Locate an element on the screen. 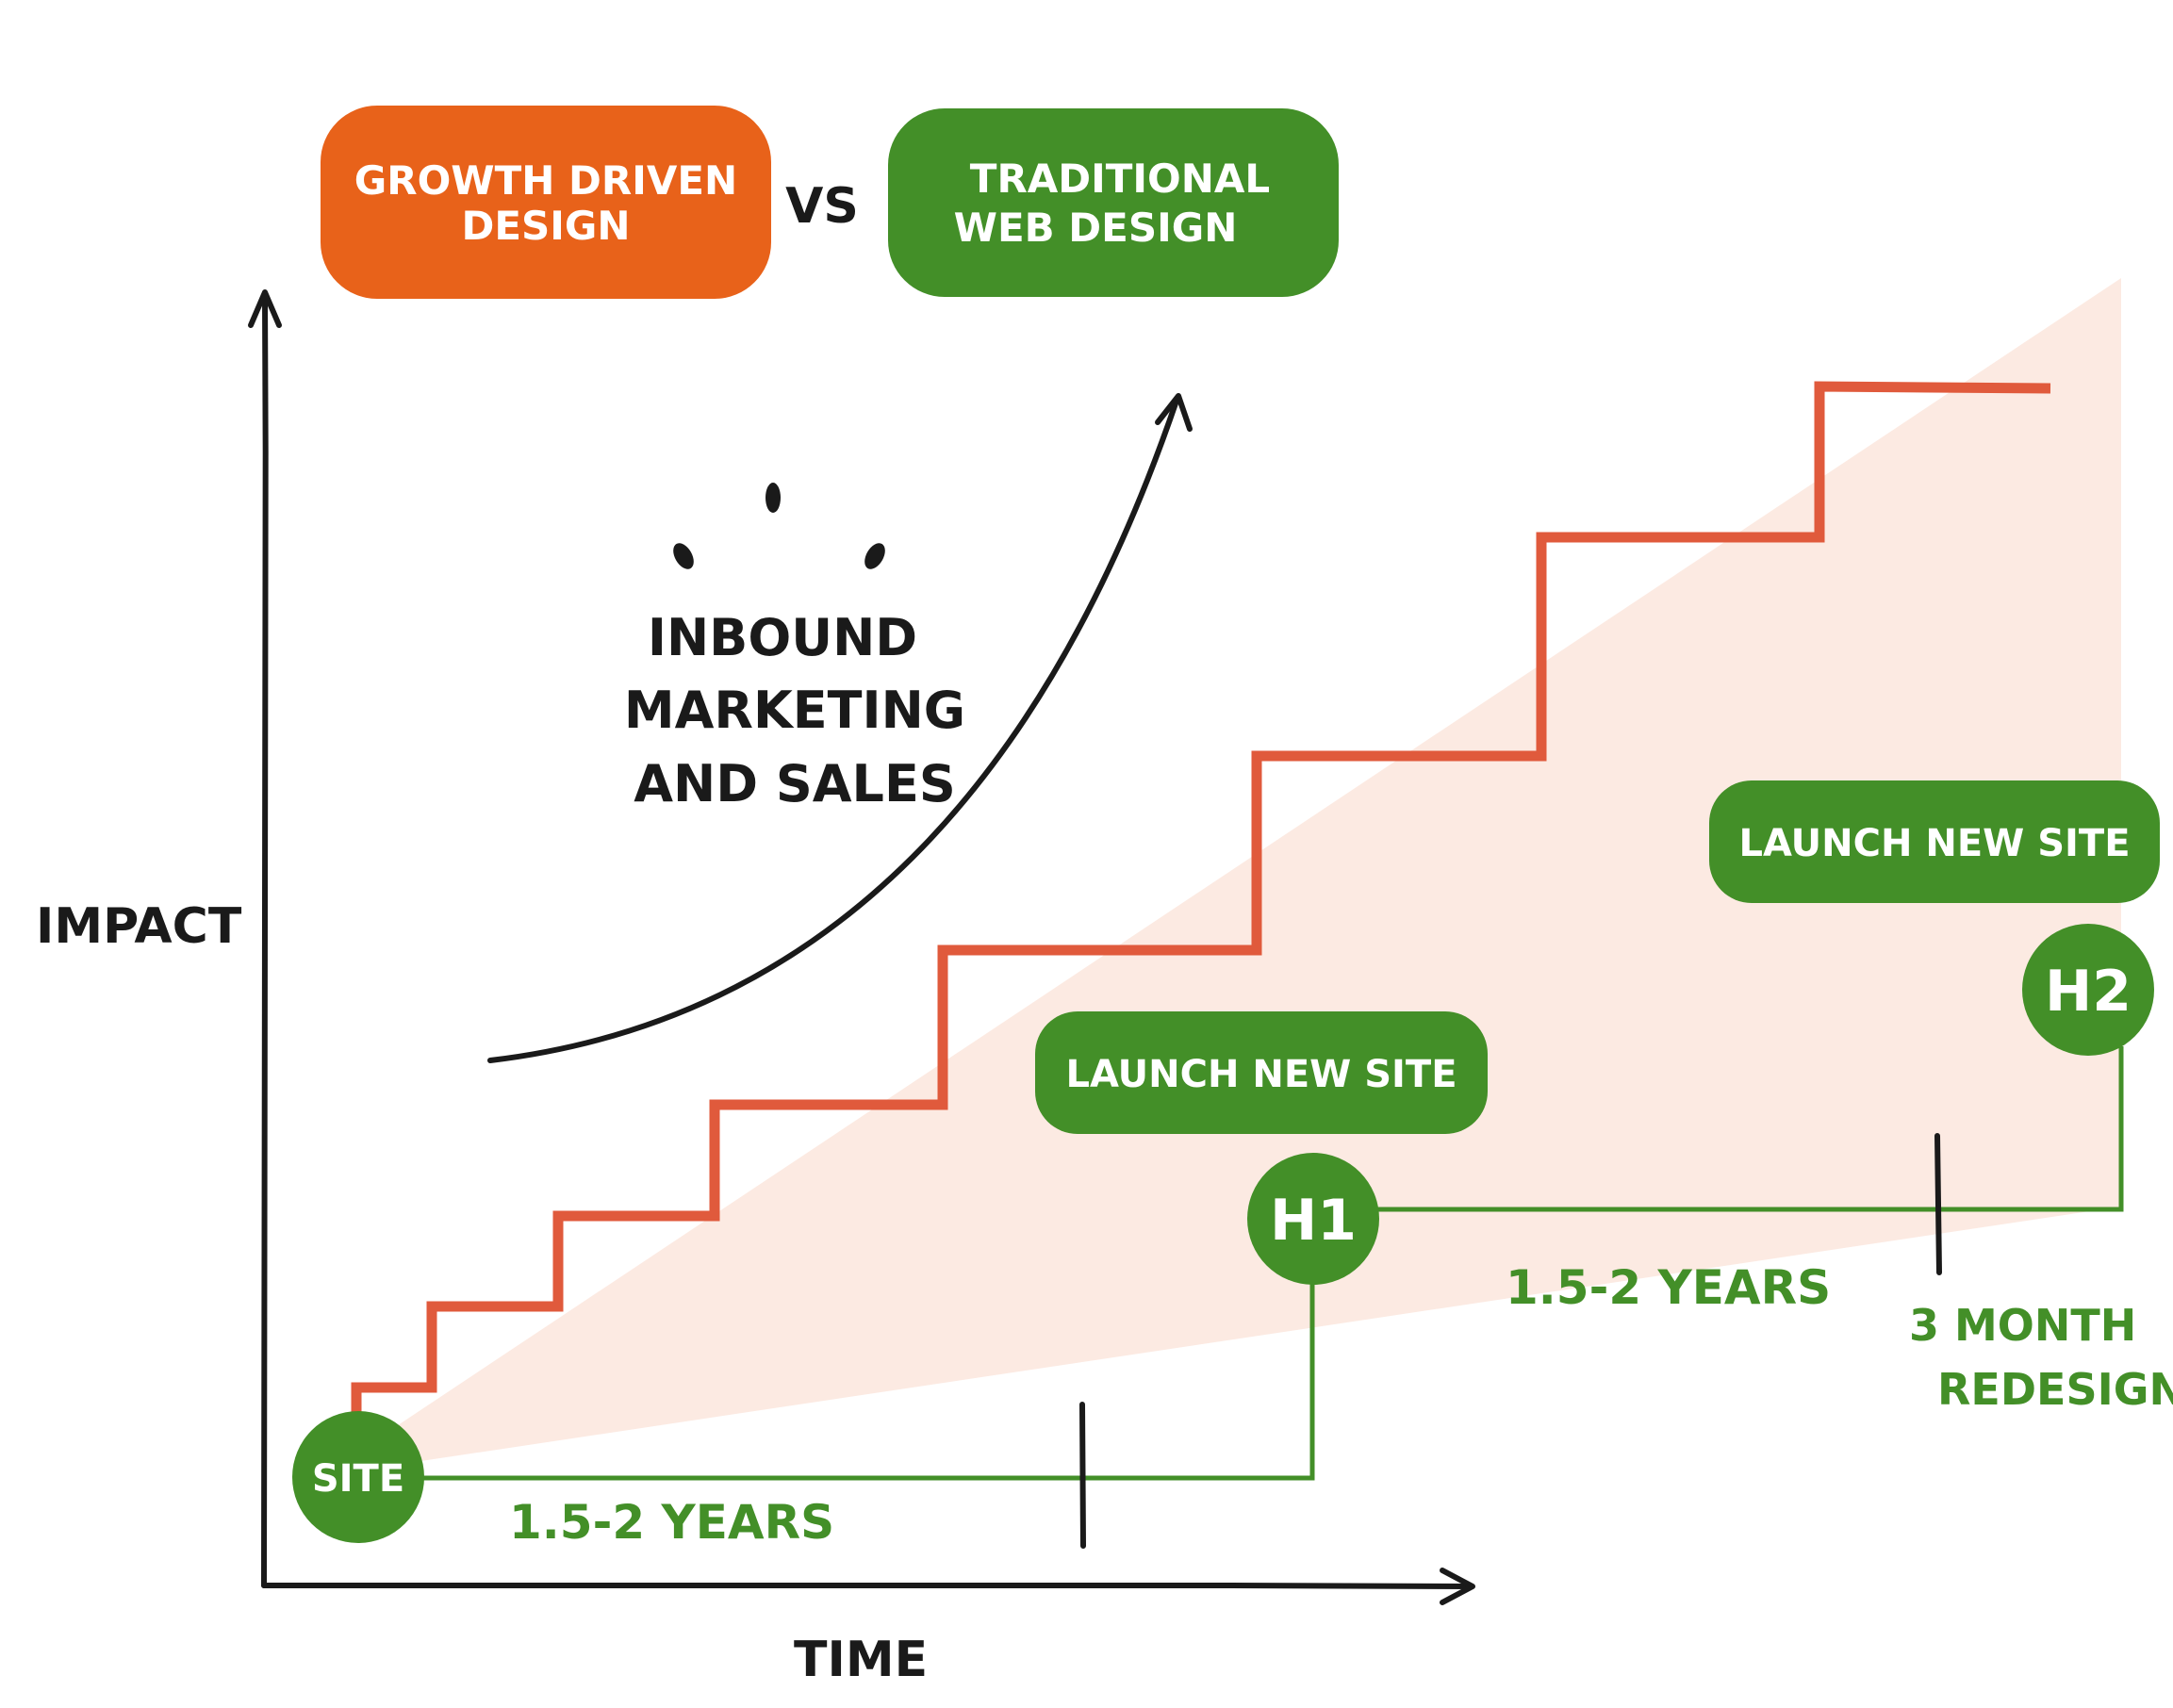 This screenshot has width=2173, height=1708. node-h1: H1 is located at coordinates (1313, 1219).